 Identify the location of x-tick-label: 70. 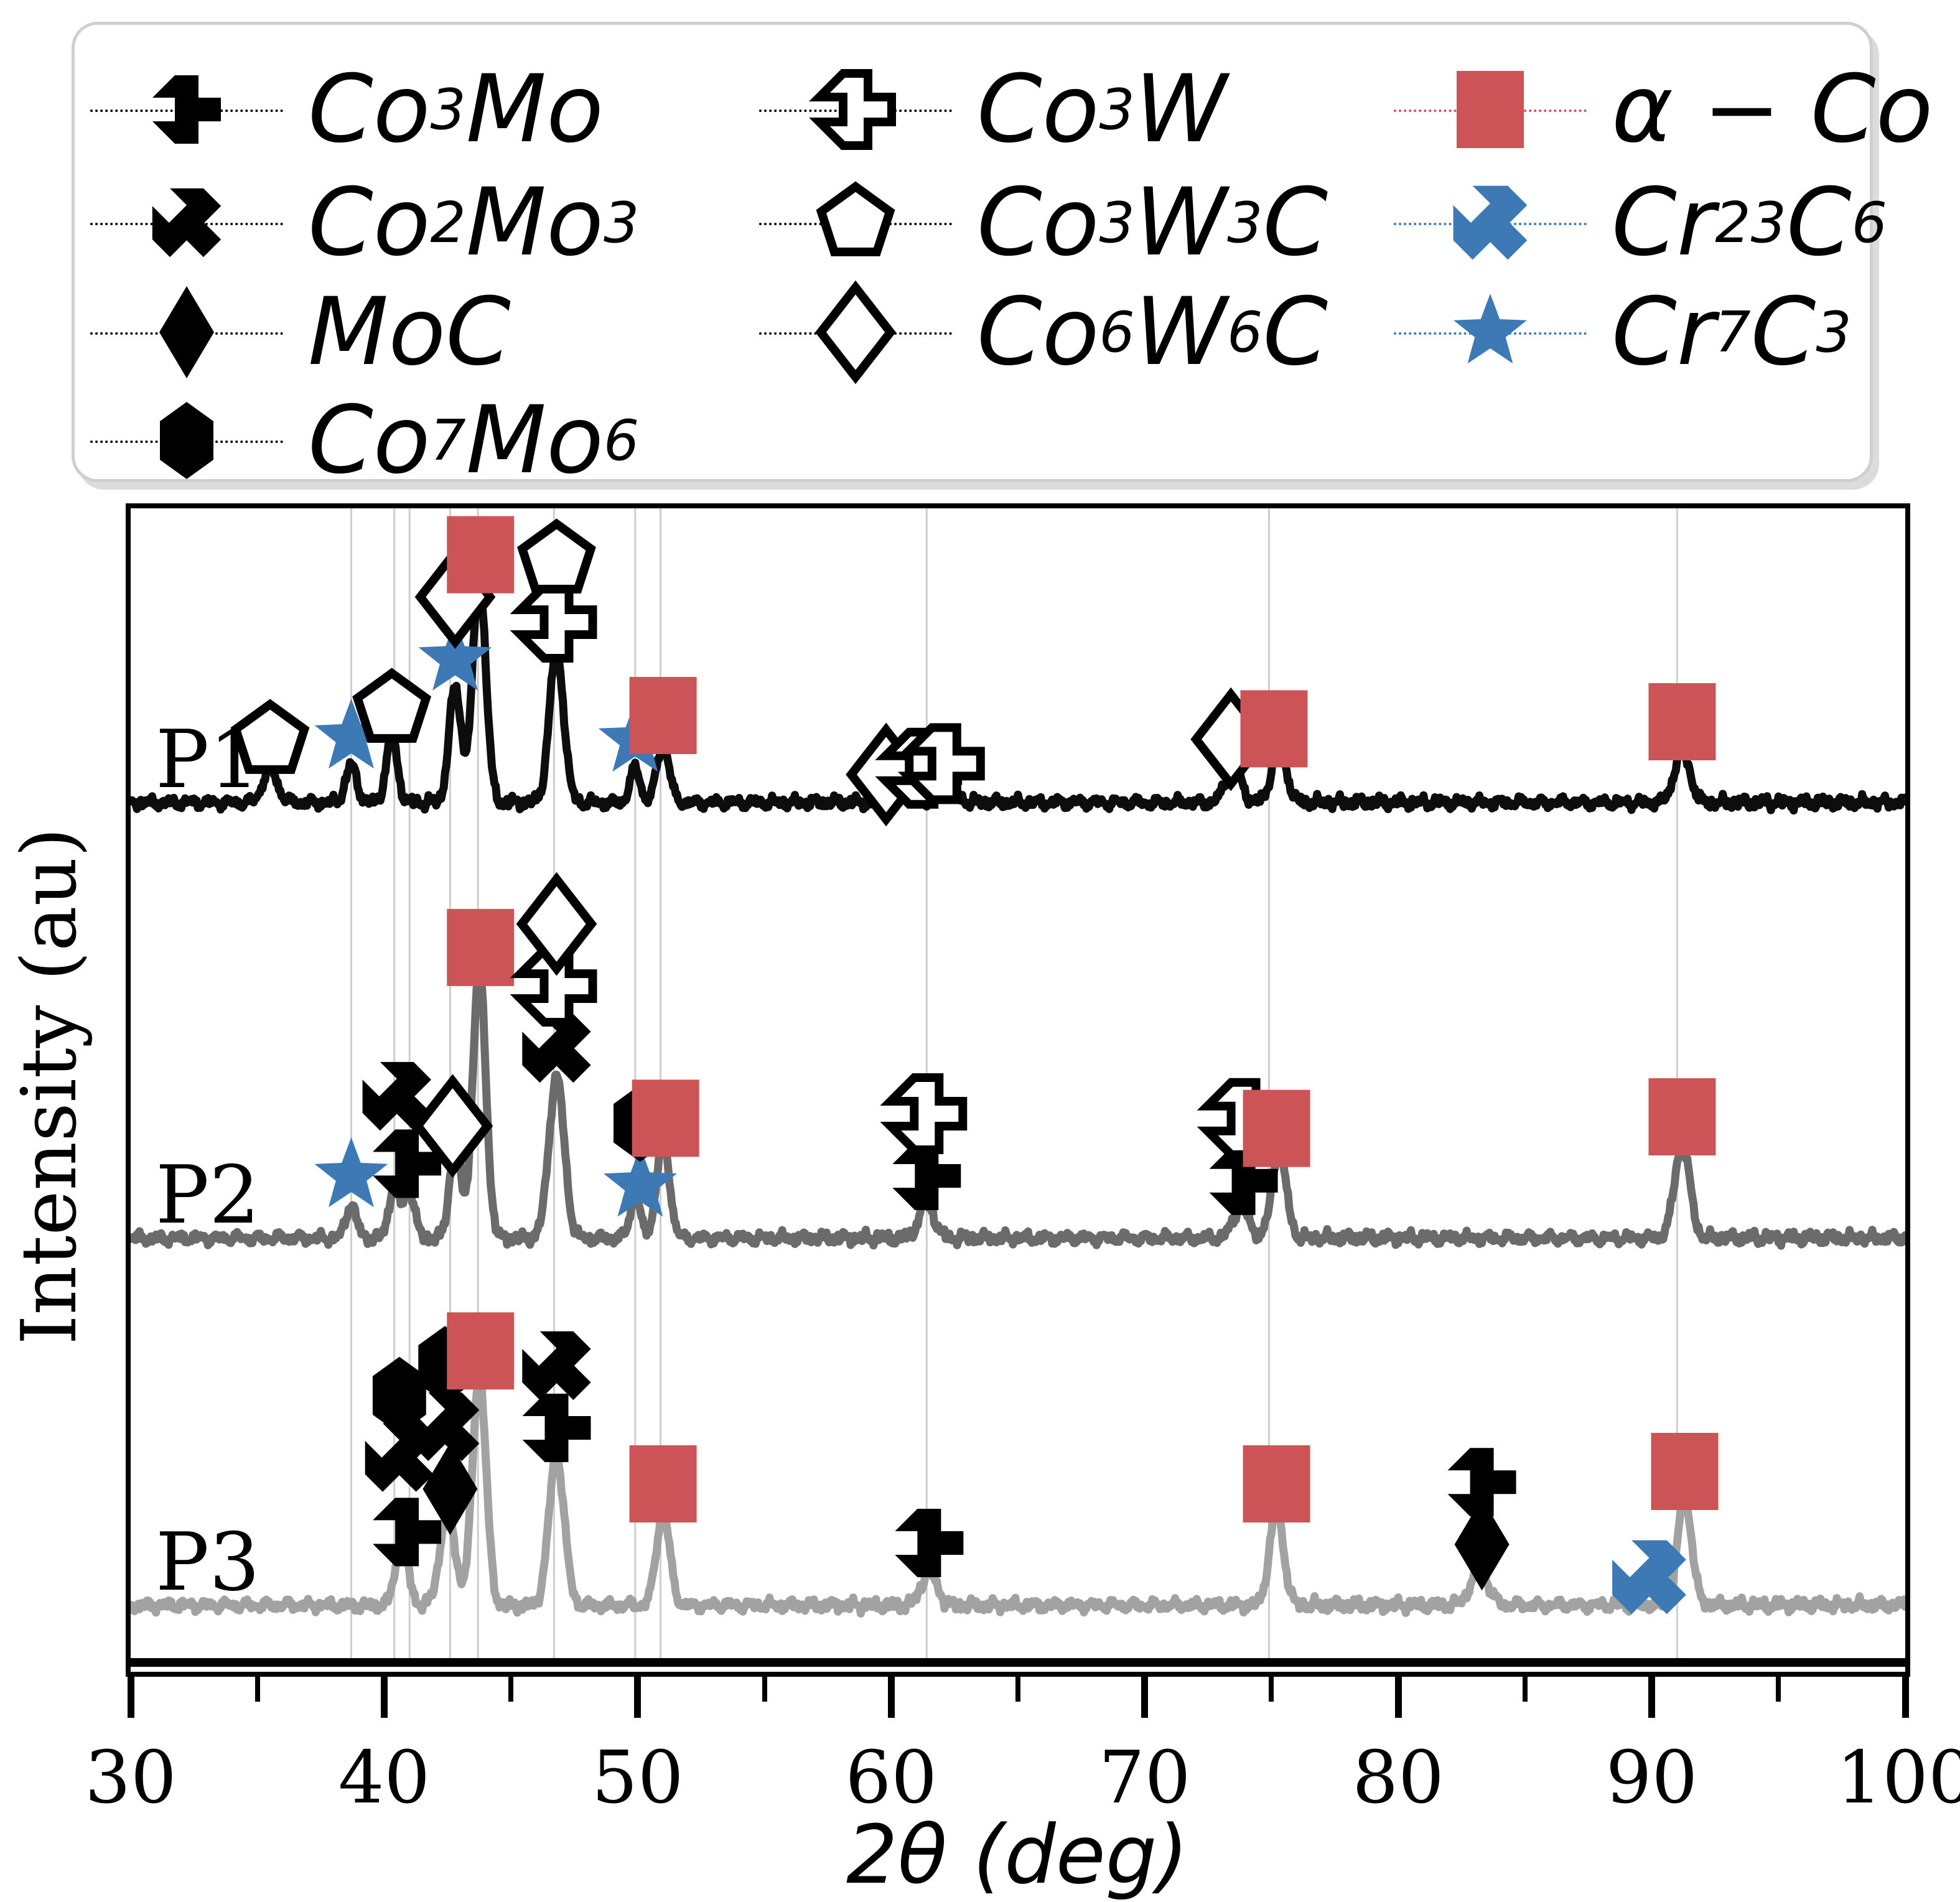
(1144, 1778).